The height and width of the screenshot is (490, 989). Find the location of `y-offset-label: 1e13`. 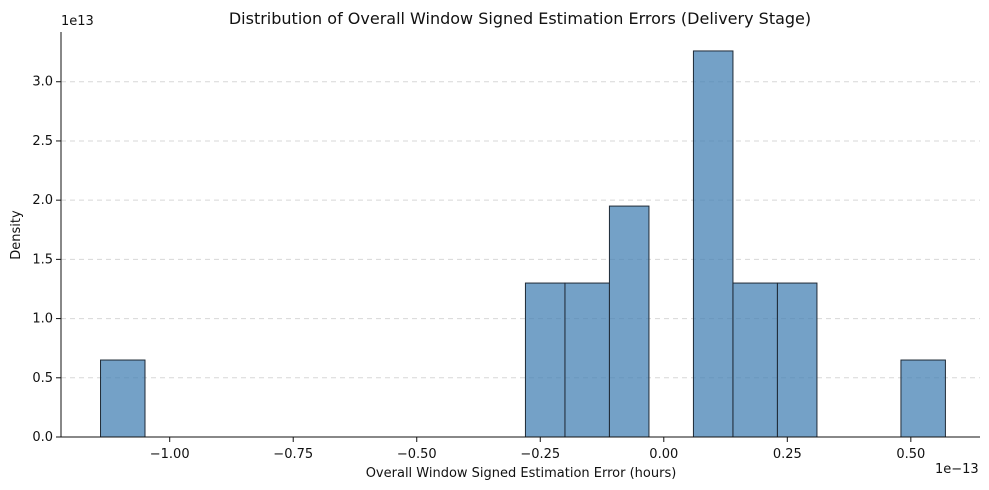

y-offset-label: 1e13 is located at coordinates (77, 21).